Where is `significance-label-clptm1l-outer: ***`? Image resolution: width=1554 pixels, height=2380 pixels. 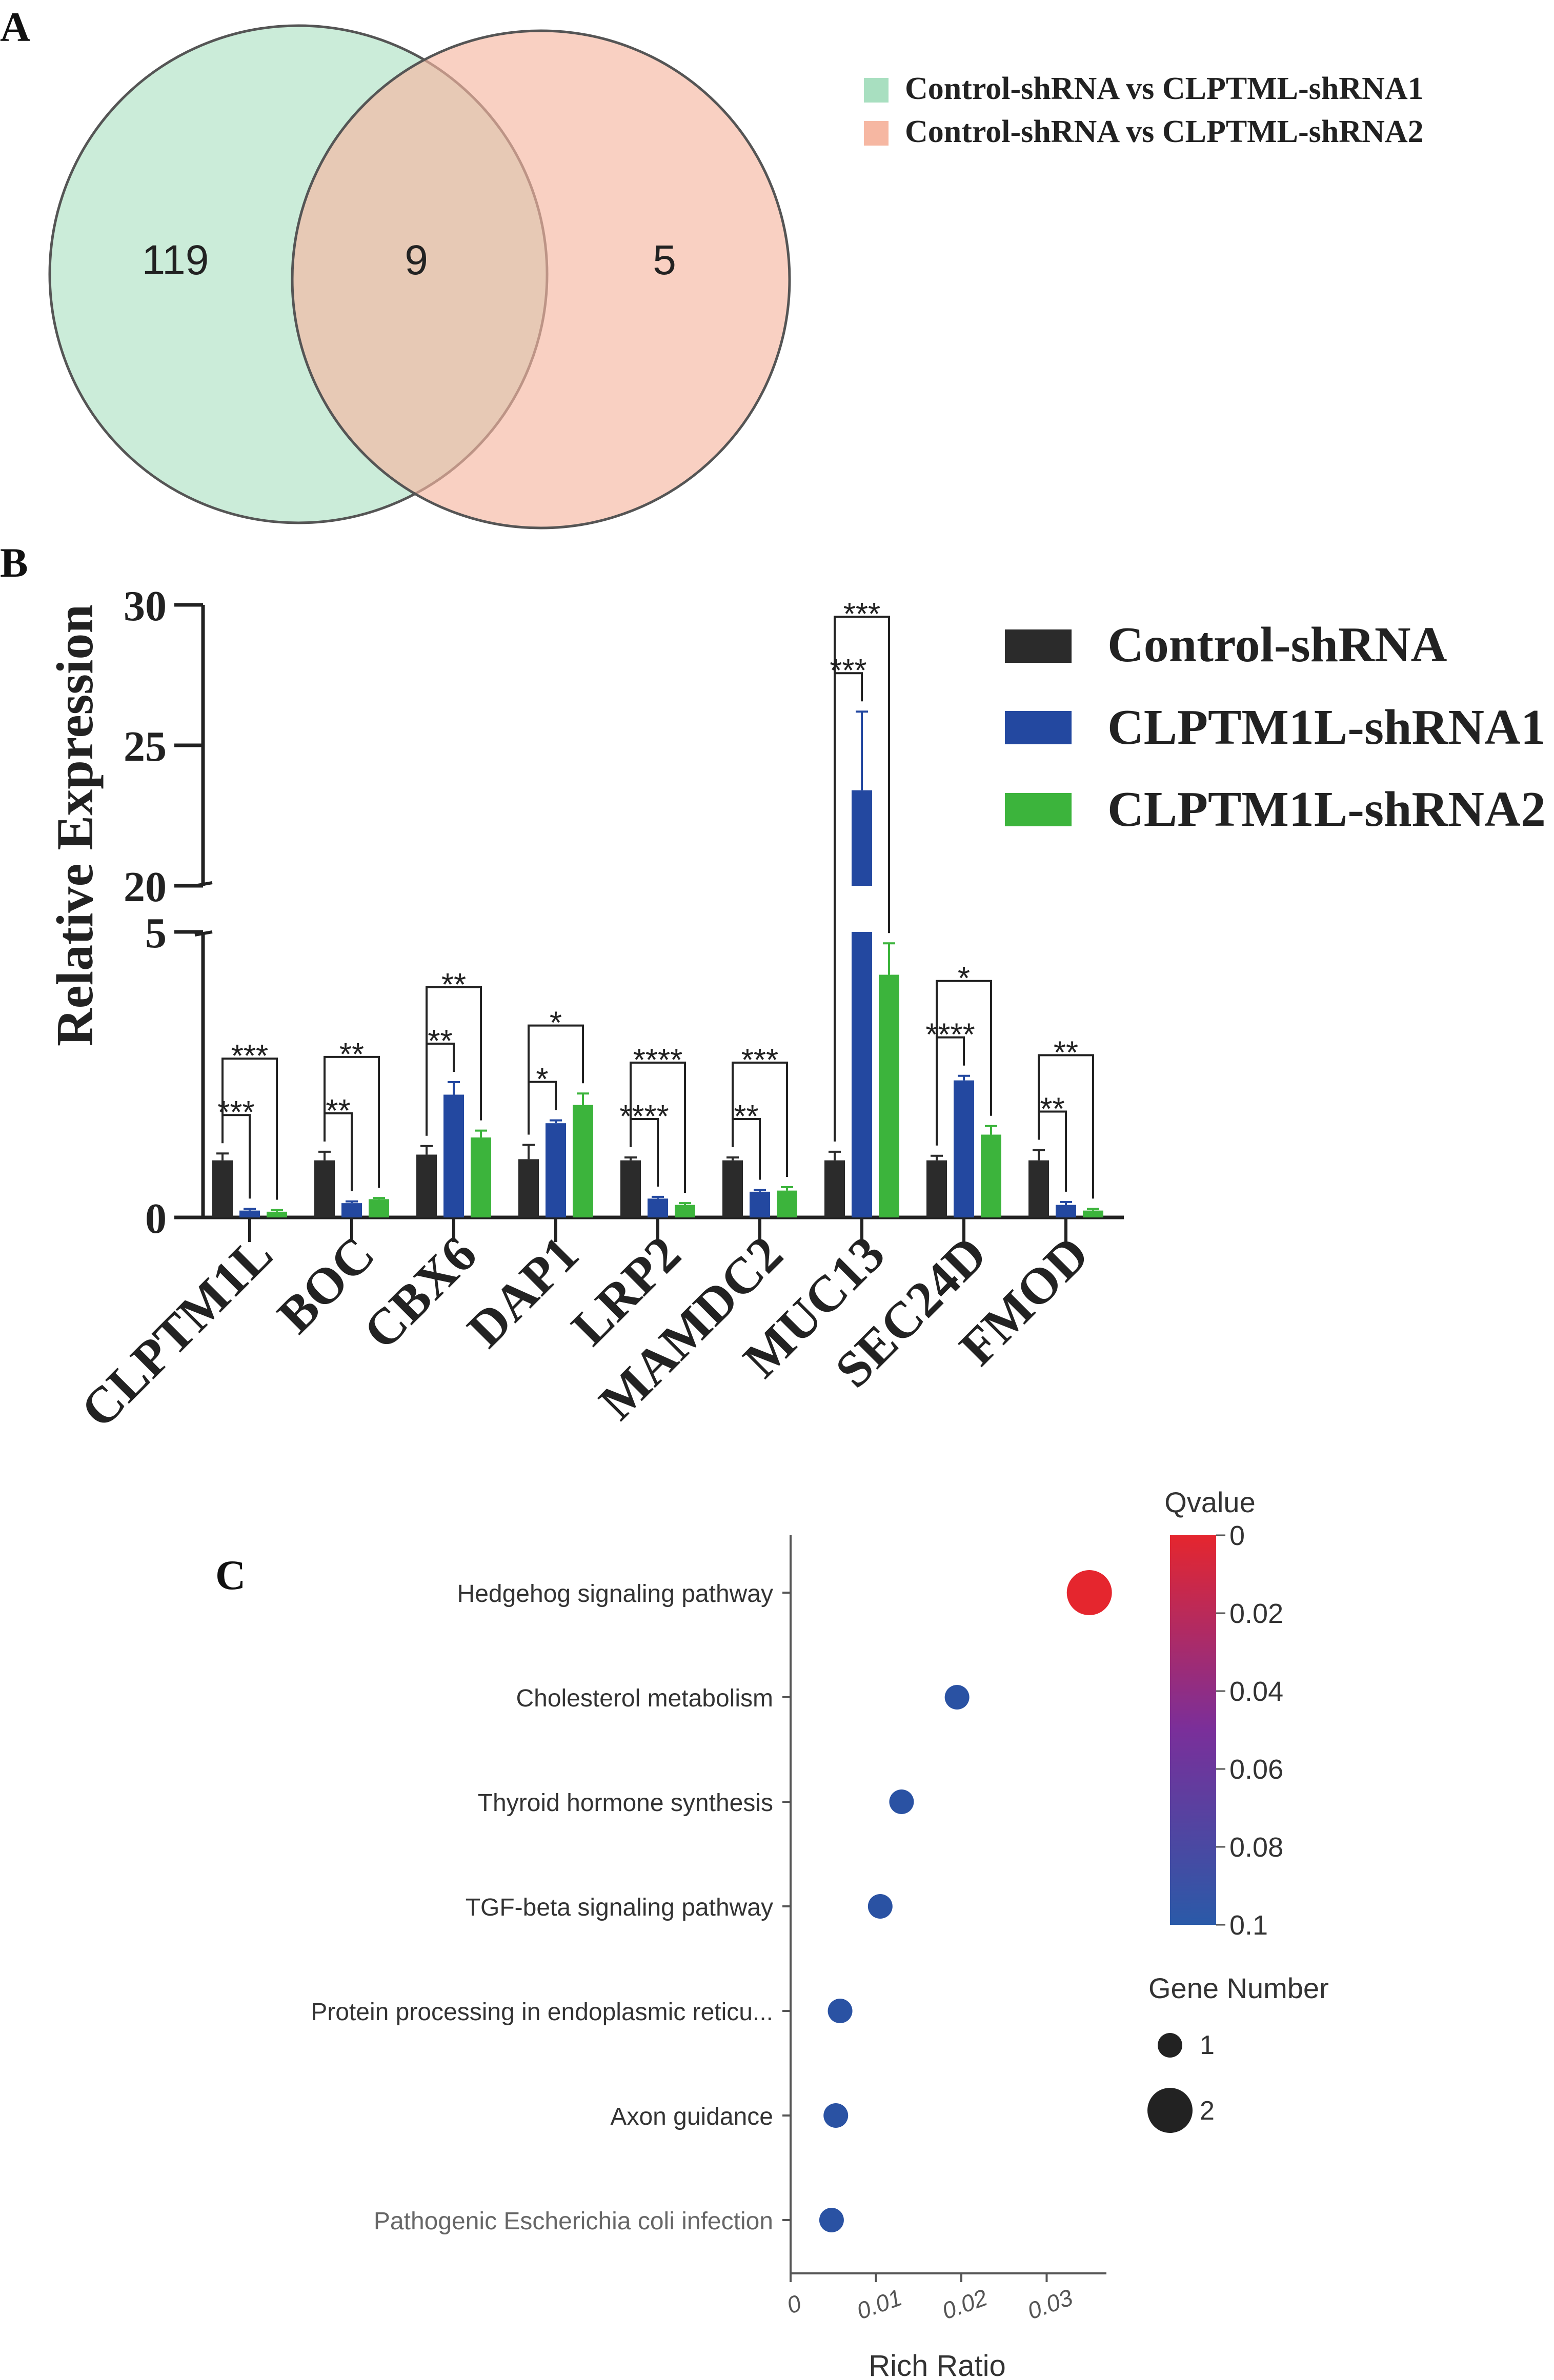 significance-label-clptm1l-outer: *** is located at coordinates (249, 1056).